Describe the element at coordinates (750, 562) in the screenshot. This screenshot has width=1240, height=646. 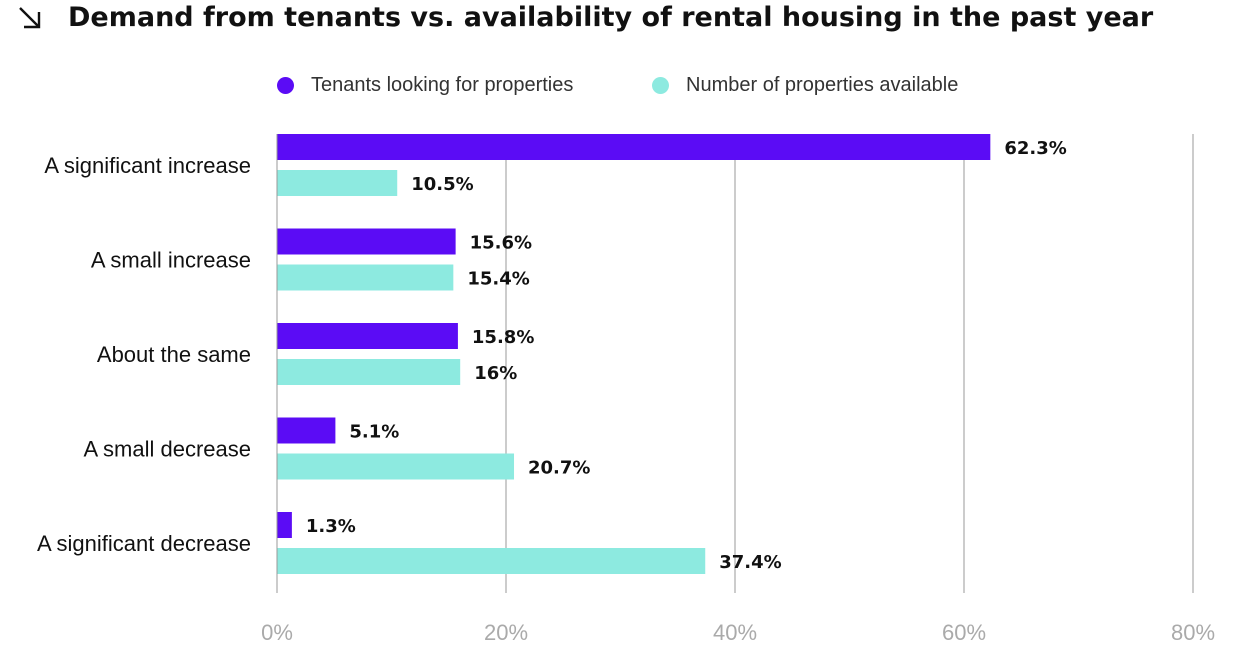
I see `value-label-s1-c4: 37.4%` at that location.